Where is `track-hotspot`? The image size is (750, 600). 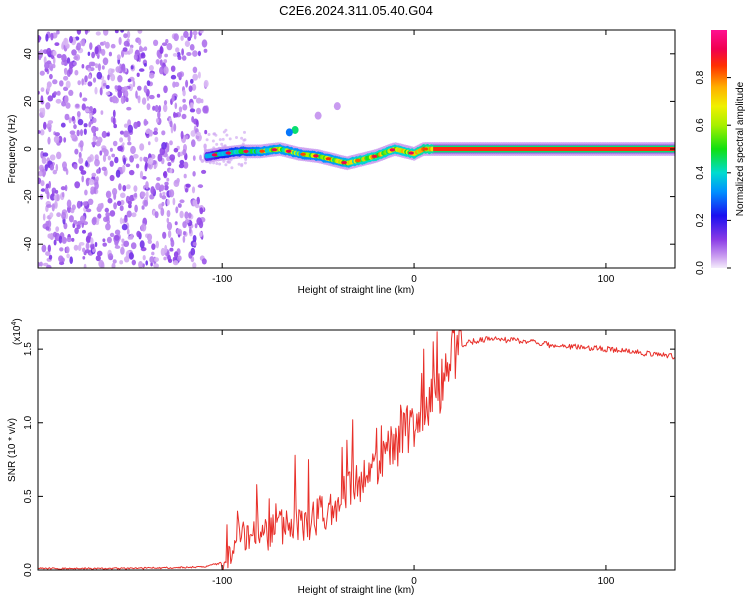
track-hotspot is located at coordinates (288, 151).